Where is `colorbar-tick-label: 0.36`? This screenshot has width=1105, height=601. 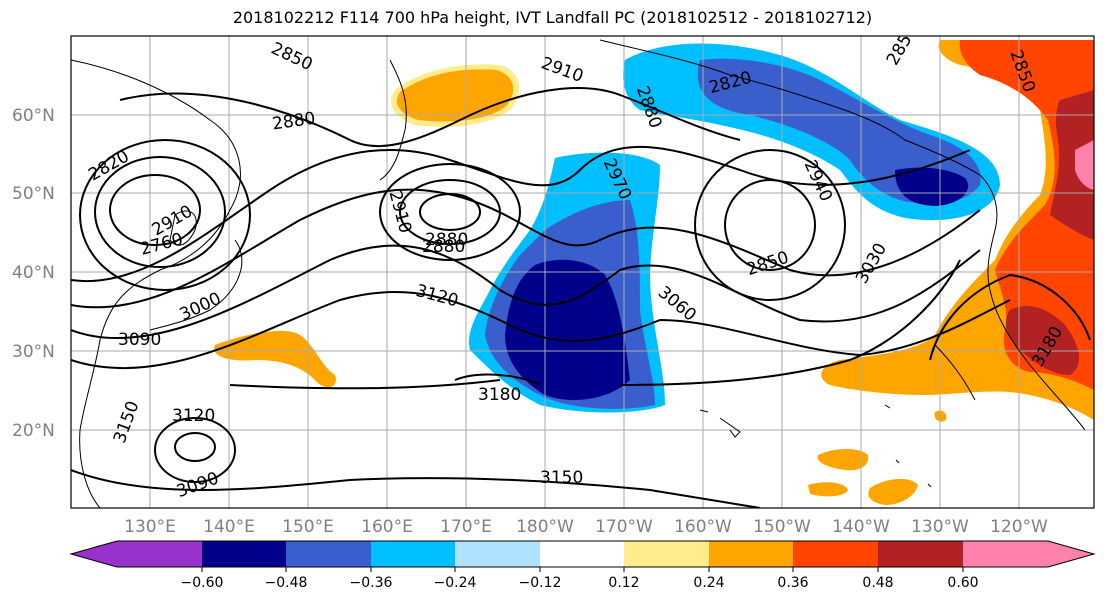 colorbar-tick-label: 0.36 is located at coordinates (792, 583).